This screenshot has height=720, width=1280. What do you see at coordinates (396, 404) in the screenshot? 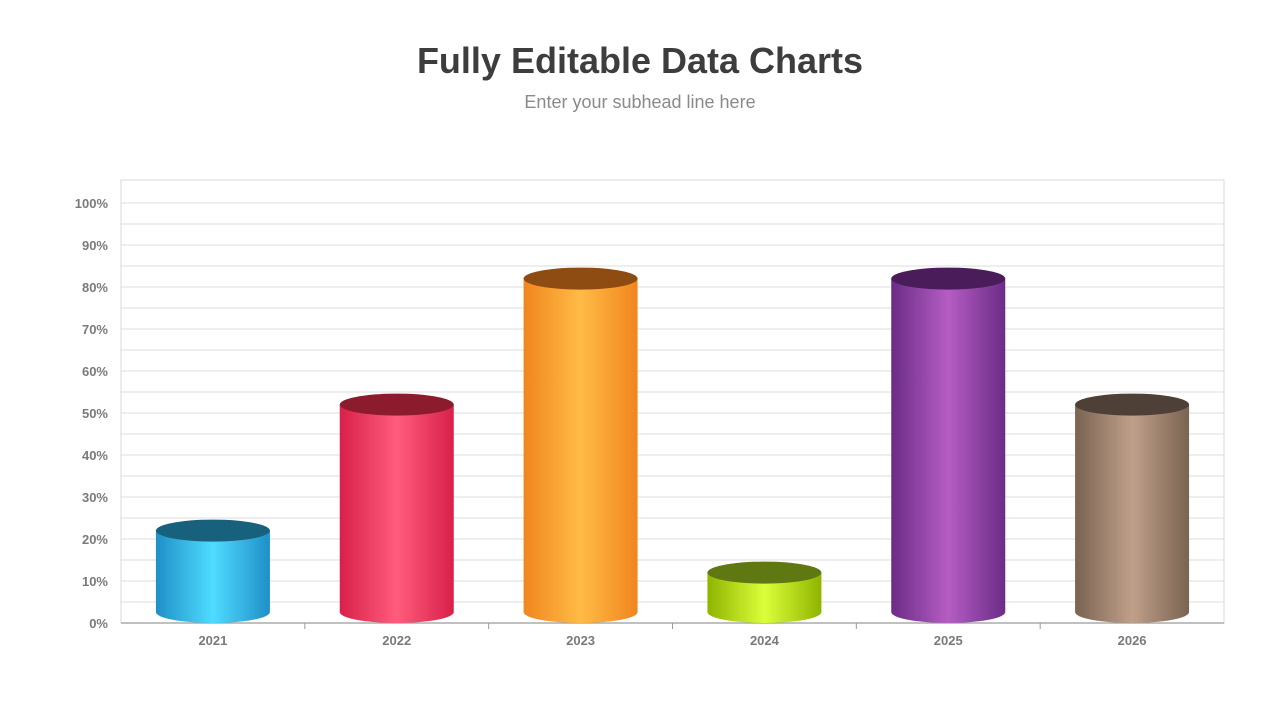
I see `bar-top-2022` at bounding box center [396, 404].